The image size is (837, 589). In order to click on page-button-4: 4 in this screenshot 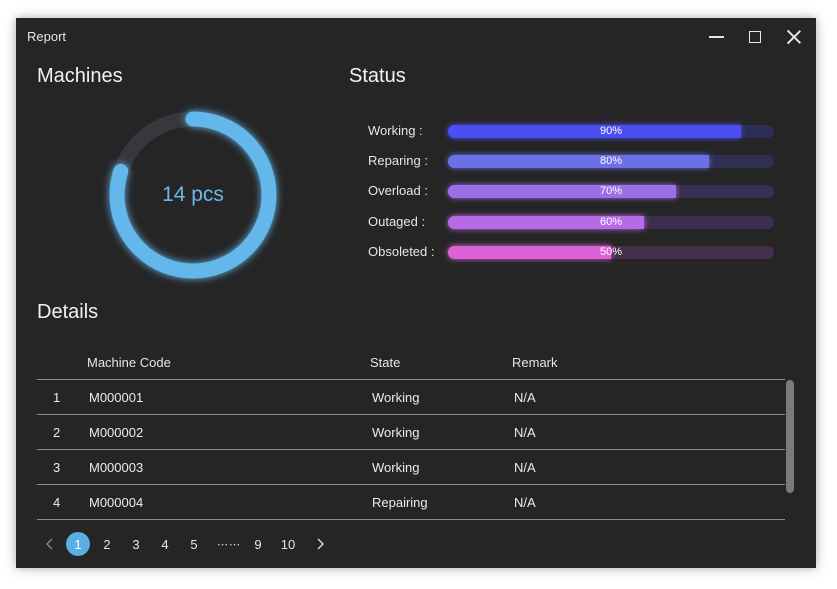, I will do `click(165, 544)`.